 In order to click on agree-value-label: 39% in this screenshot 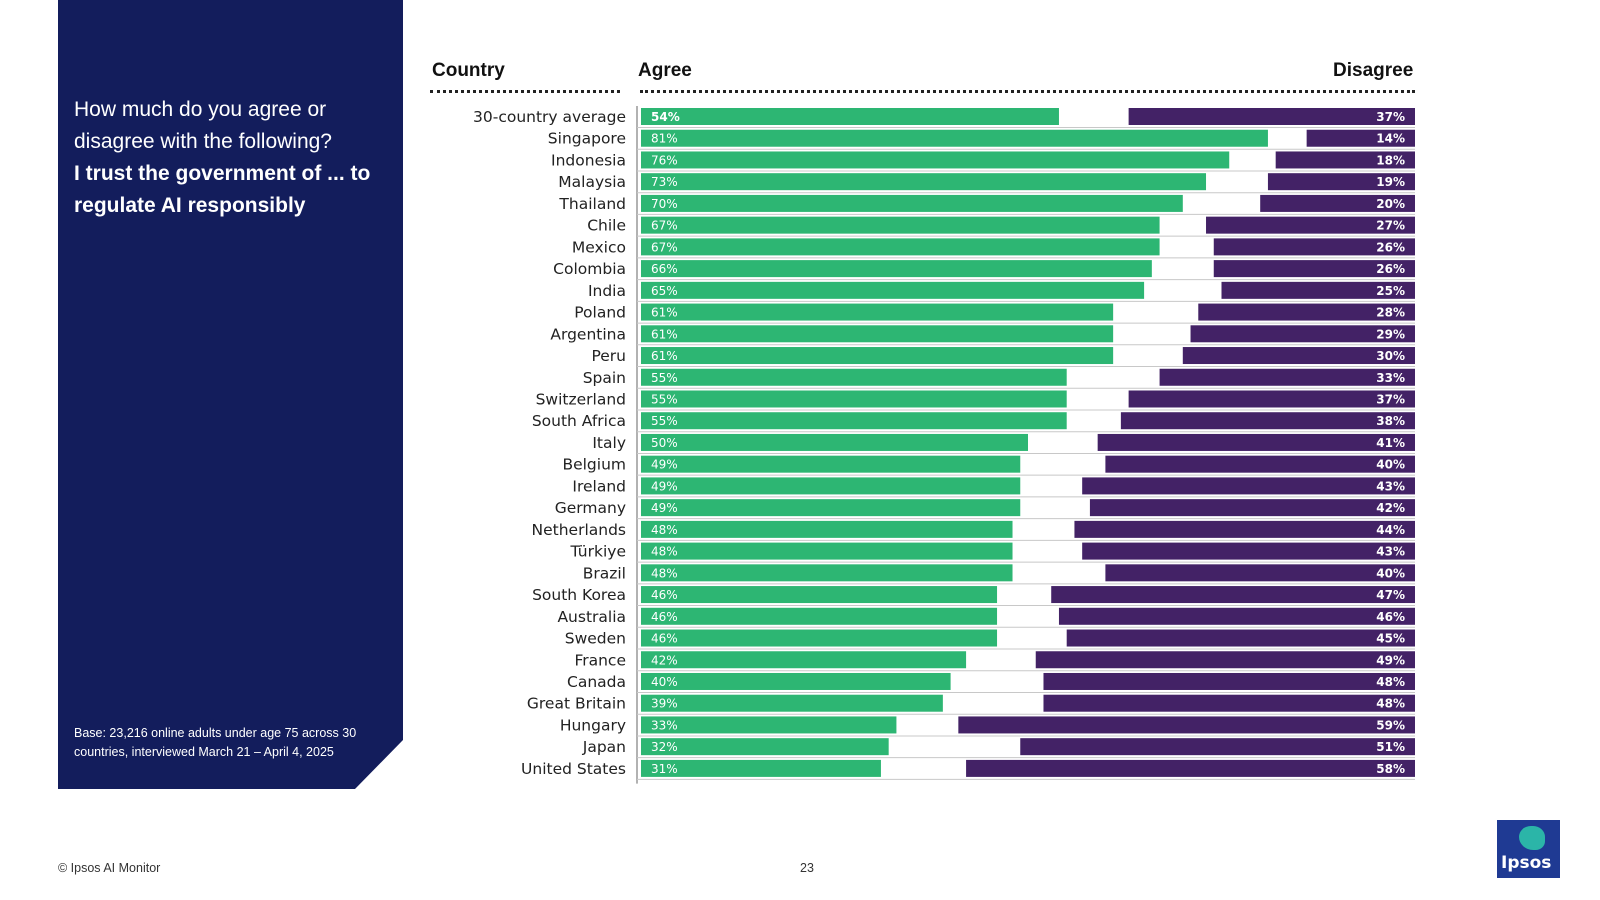, I will do `click(664, 704)`.